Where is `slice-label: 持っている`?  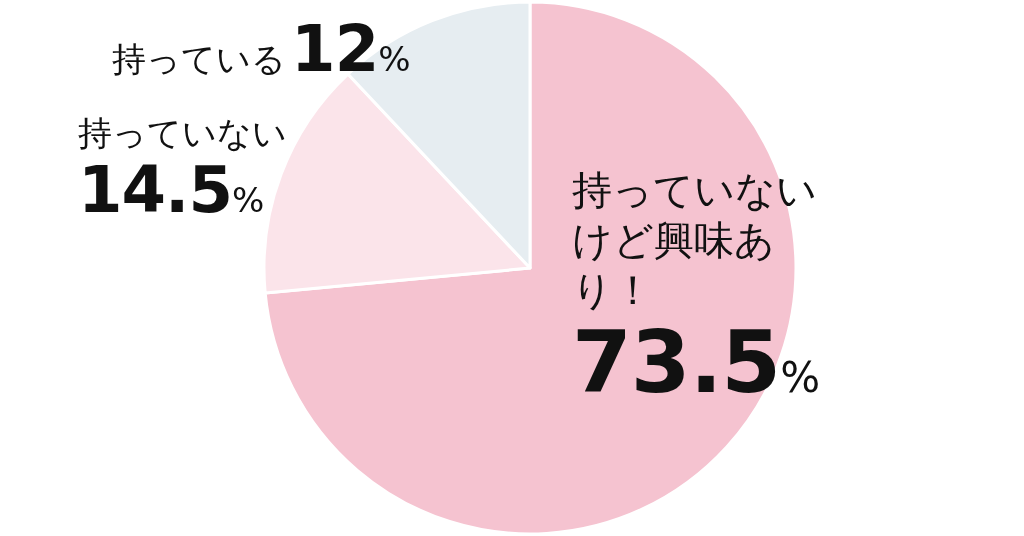 slice-label: 持っている is located at coordinates (199, 59).